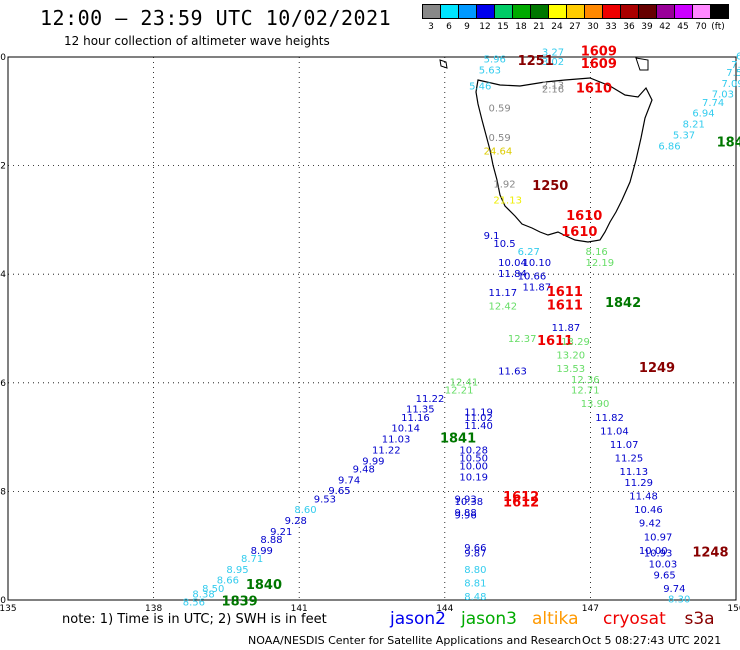 The height and width of the screenshot is (650, 740). Describe the element at coordinates (650, 524) in the screenshot. I see `wave-height-value: 9.42` at that location.